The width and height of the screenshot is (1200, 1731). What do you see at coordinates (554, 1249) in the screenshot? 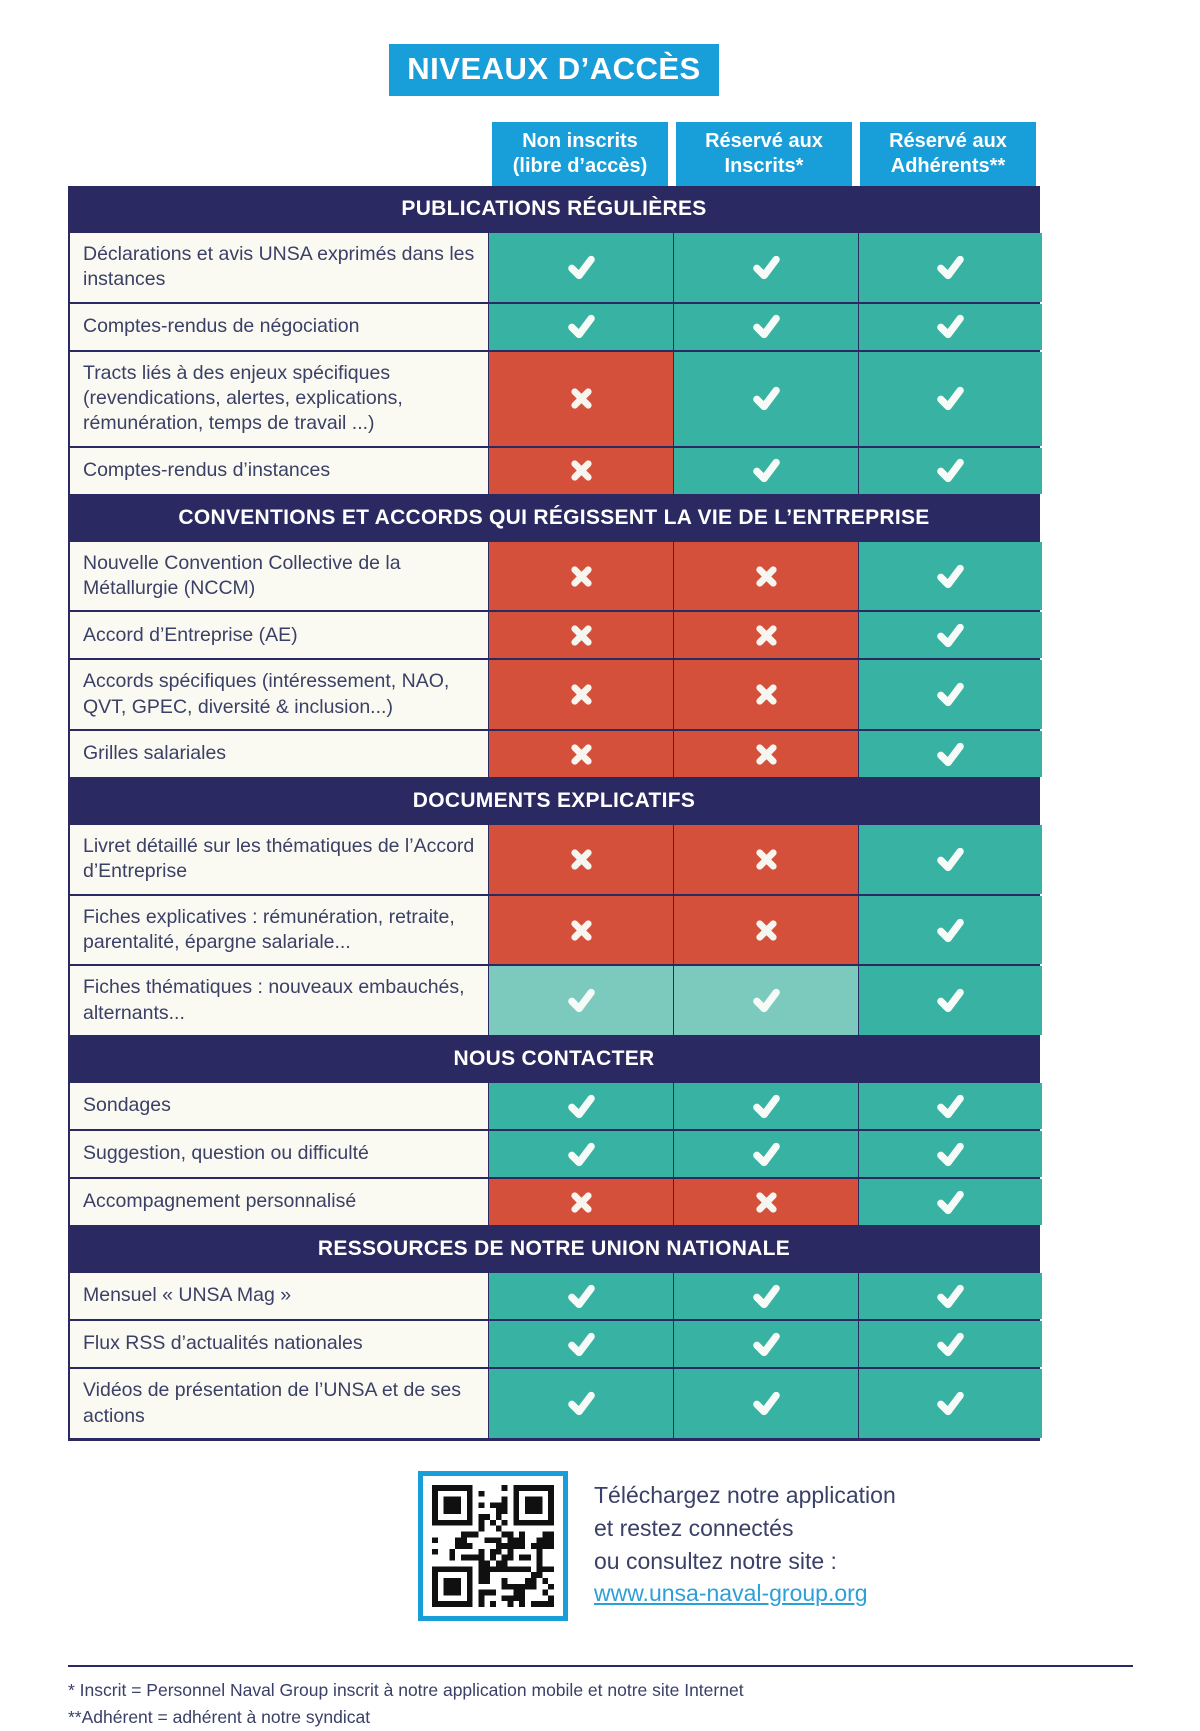
I see `section-header-4: RESSOURCES DE NOTRE UNION NATIONALE` at bounding box center [554, 1249].